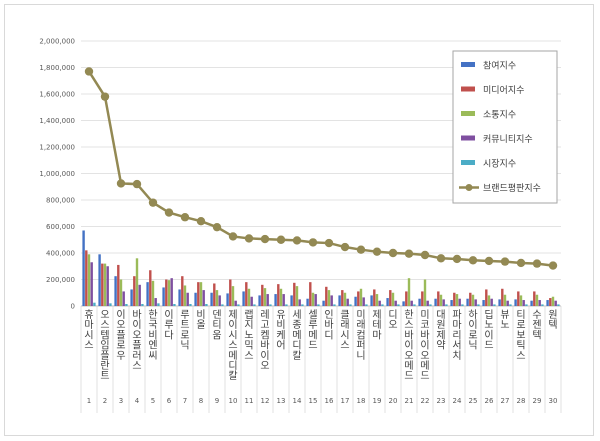 This screenshot has height=441, width=600. I want to click on x-rank-label: 9, so click(217, 401).